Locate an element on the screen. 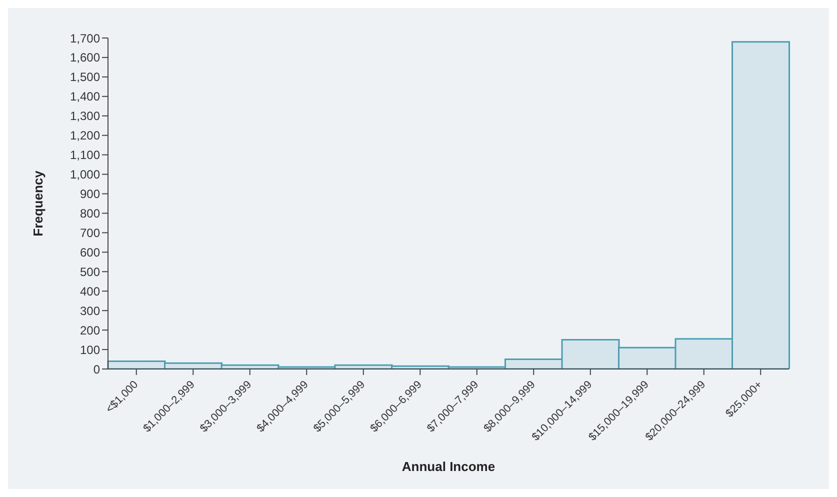 This screenshot has width=837, height=497. y-tick-label: 300 is located at coordinates (90, 311).